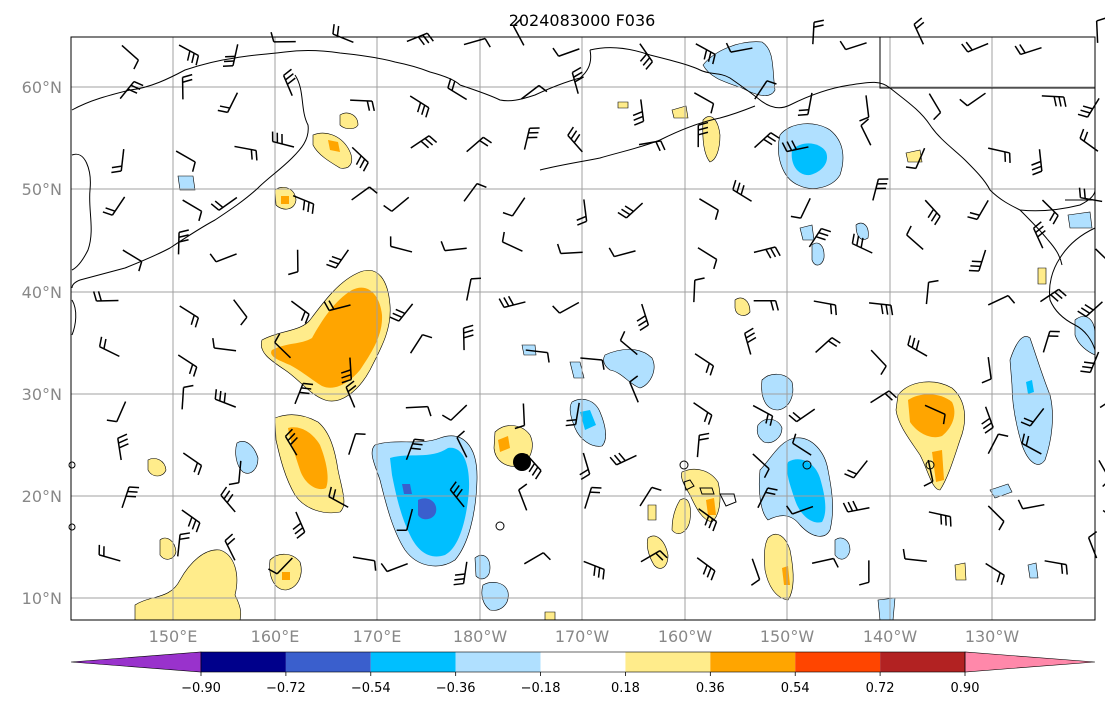 The height and width of the screenshot is (712, 1105). I want to click on coastline-hawaii, so click(710, 493).